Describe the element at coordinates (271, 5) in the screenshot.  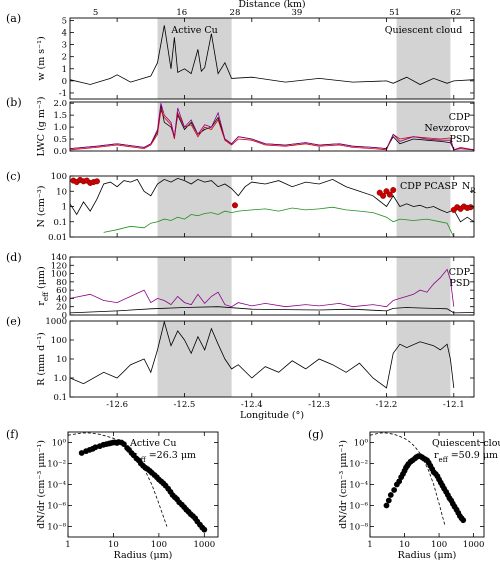
I see `top-axis-title: Distance (km)` at that location.